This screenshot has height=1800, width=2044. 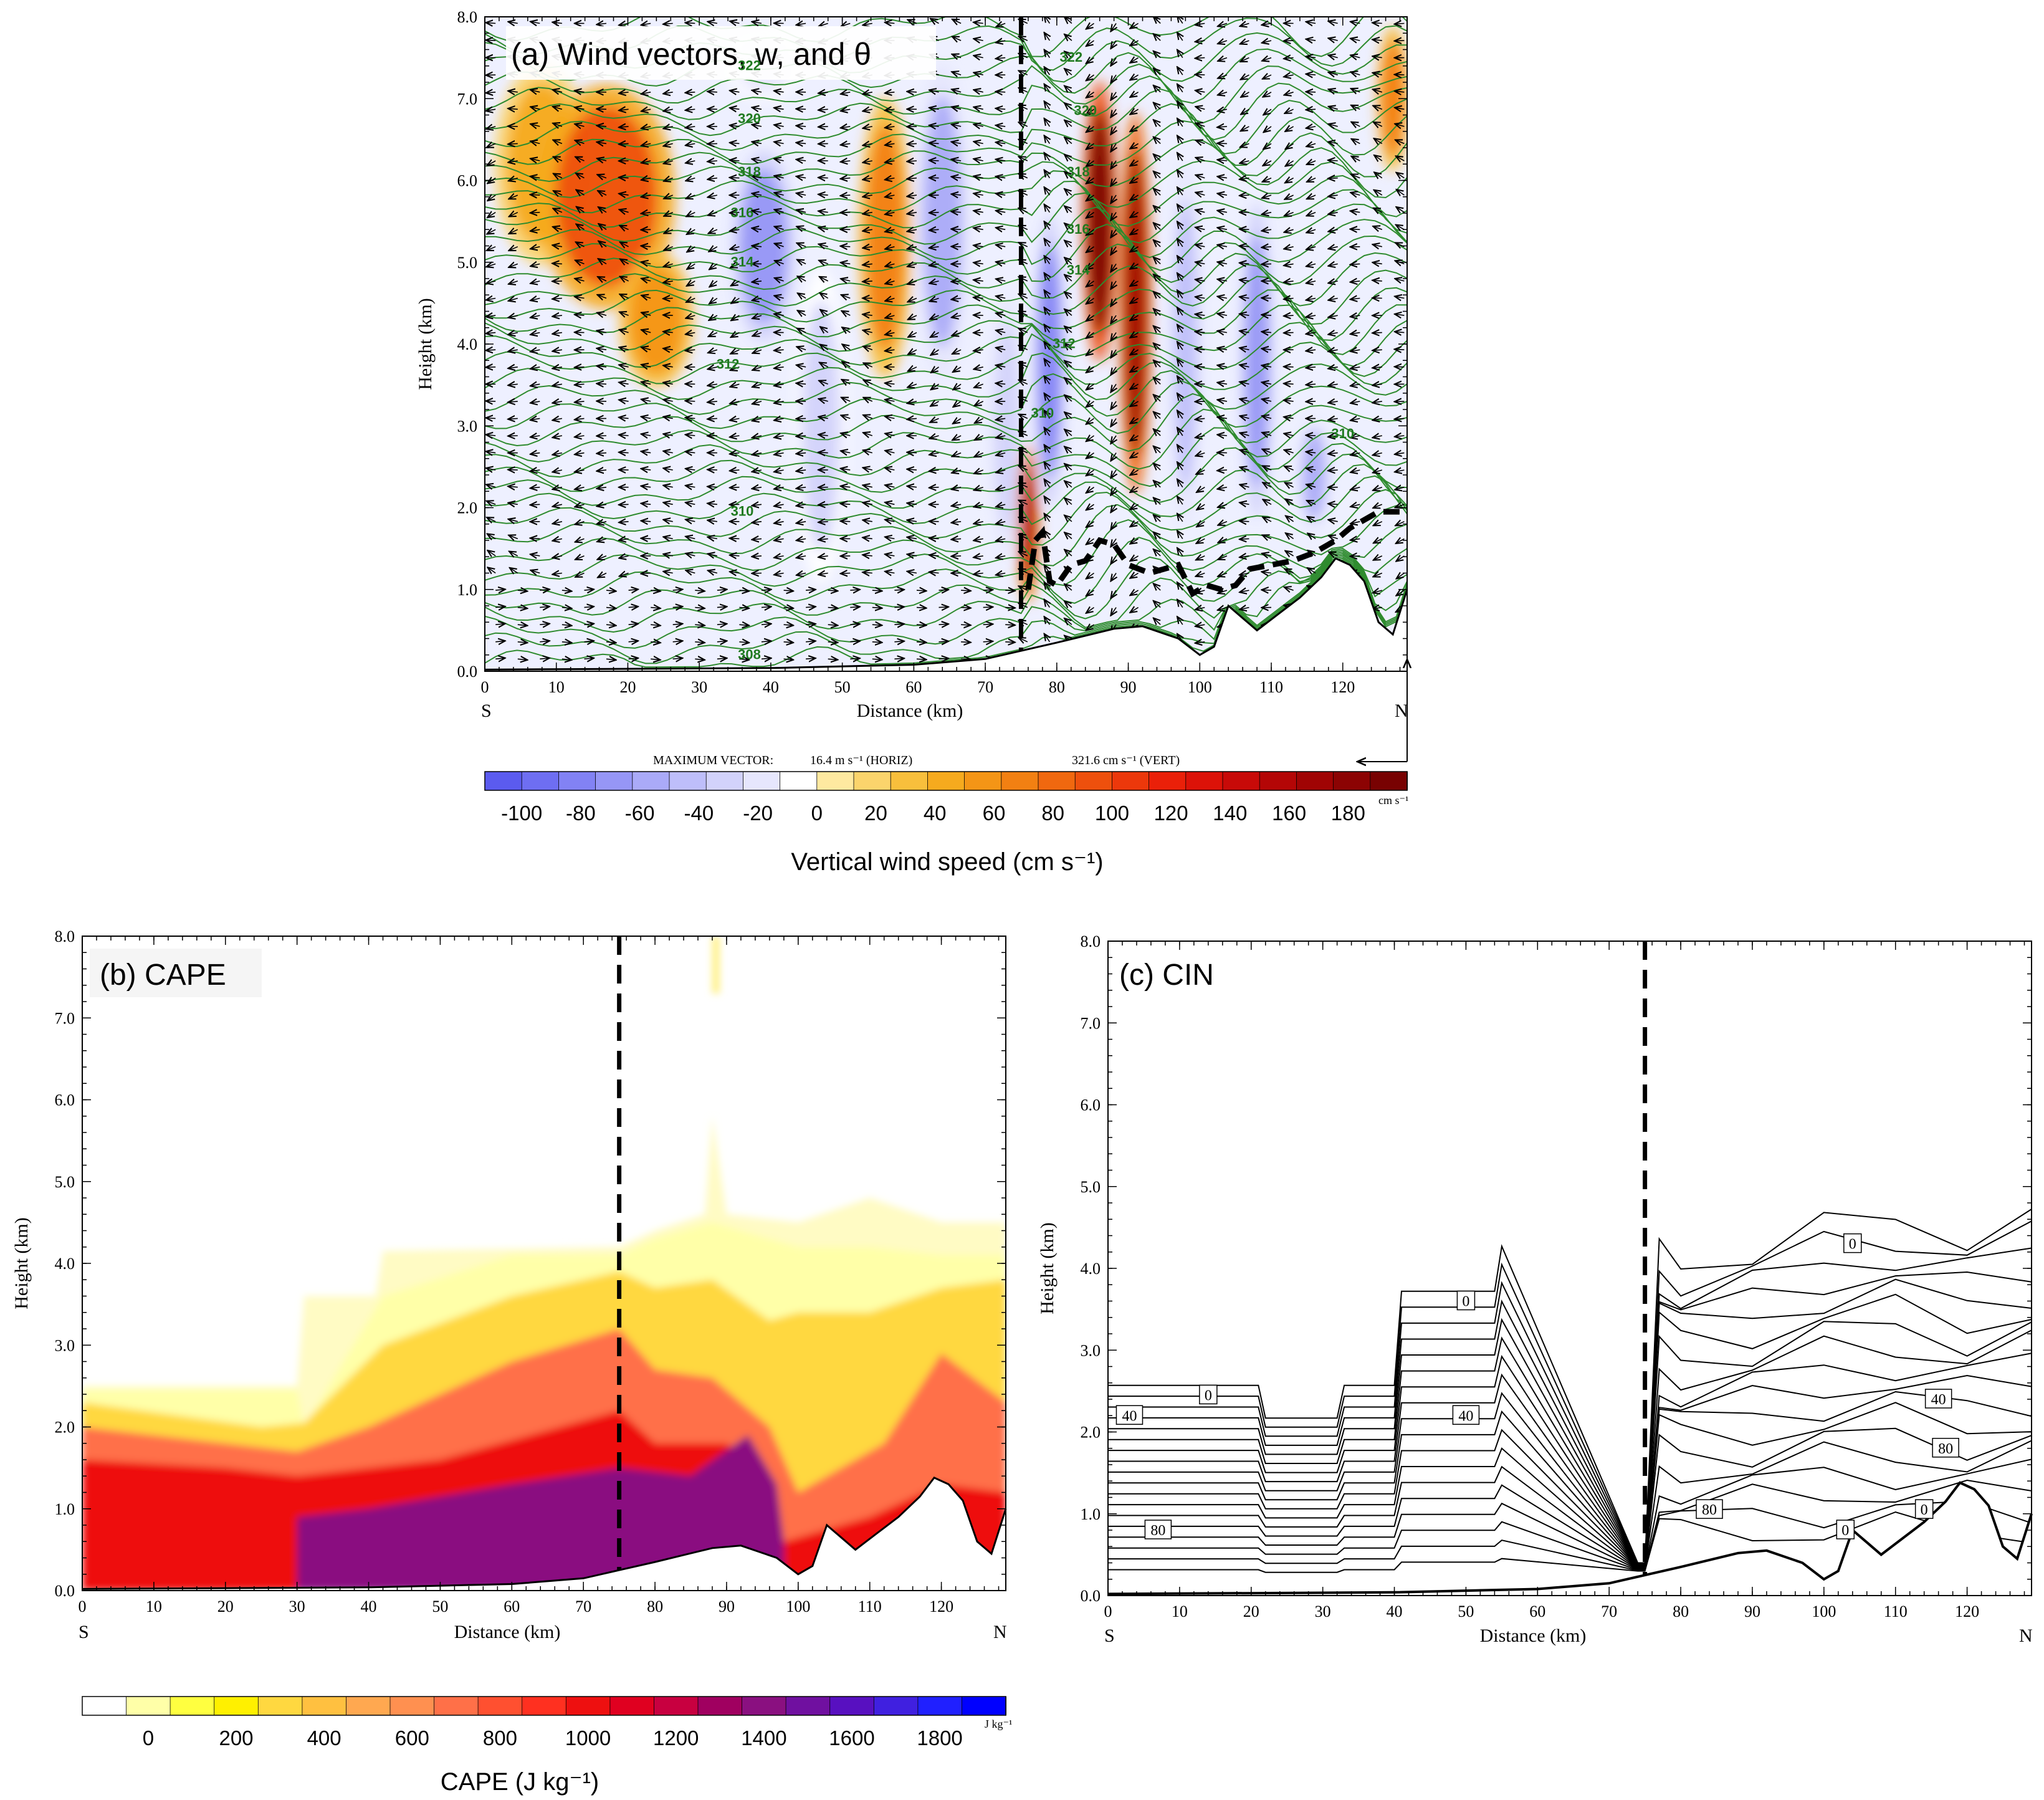 What do you see at coordinates (581, 813) in the screenshot?
I see `colorbar-a-tick-label: -80` at bounding box center [581, 813].